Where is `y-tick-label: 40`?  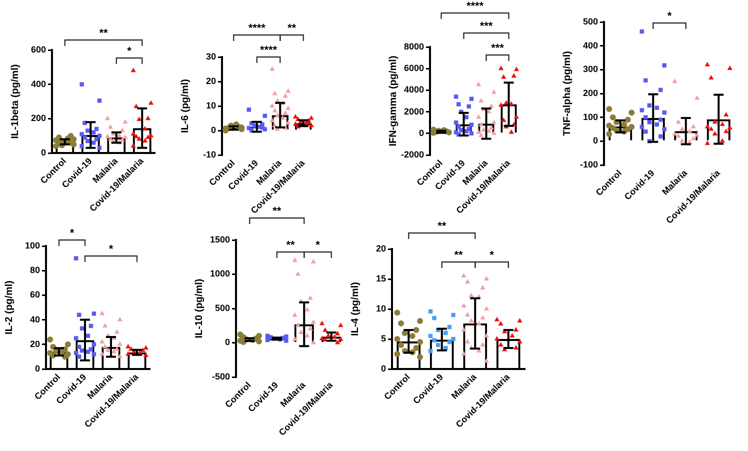 y-tick-label: 40 is located at coordinates (35, 319).